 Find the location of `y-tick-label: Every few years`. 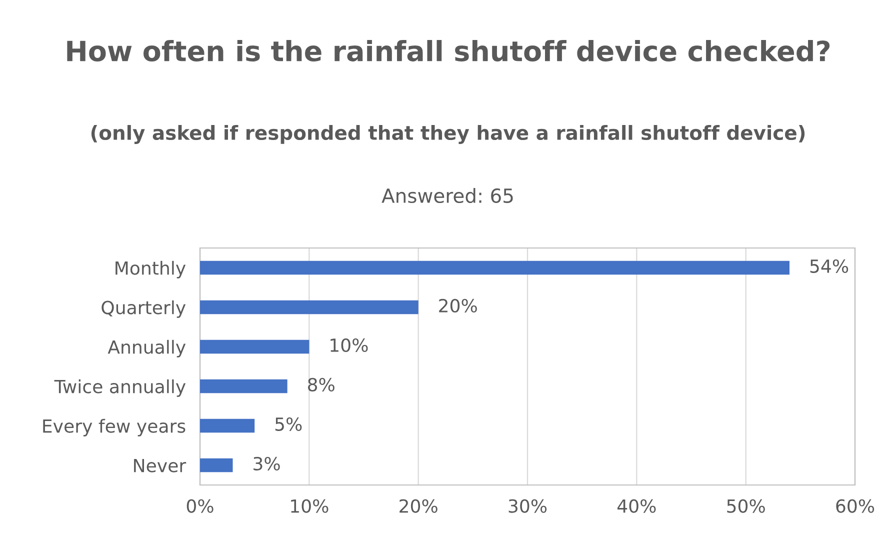

y-tick-label: Every few years is located at coordinates (114, 427).